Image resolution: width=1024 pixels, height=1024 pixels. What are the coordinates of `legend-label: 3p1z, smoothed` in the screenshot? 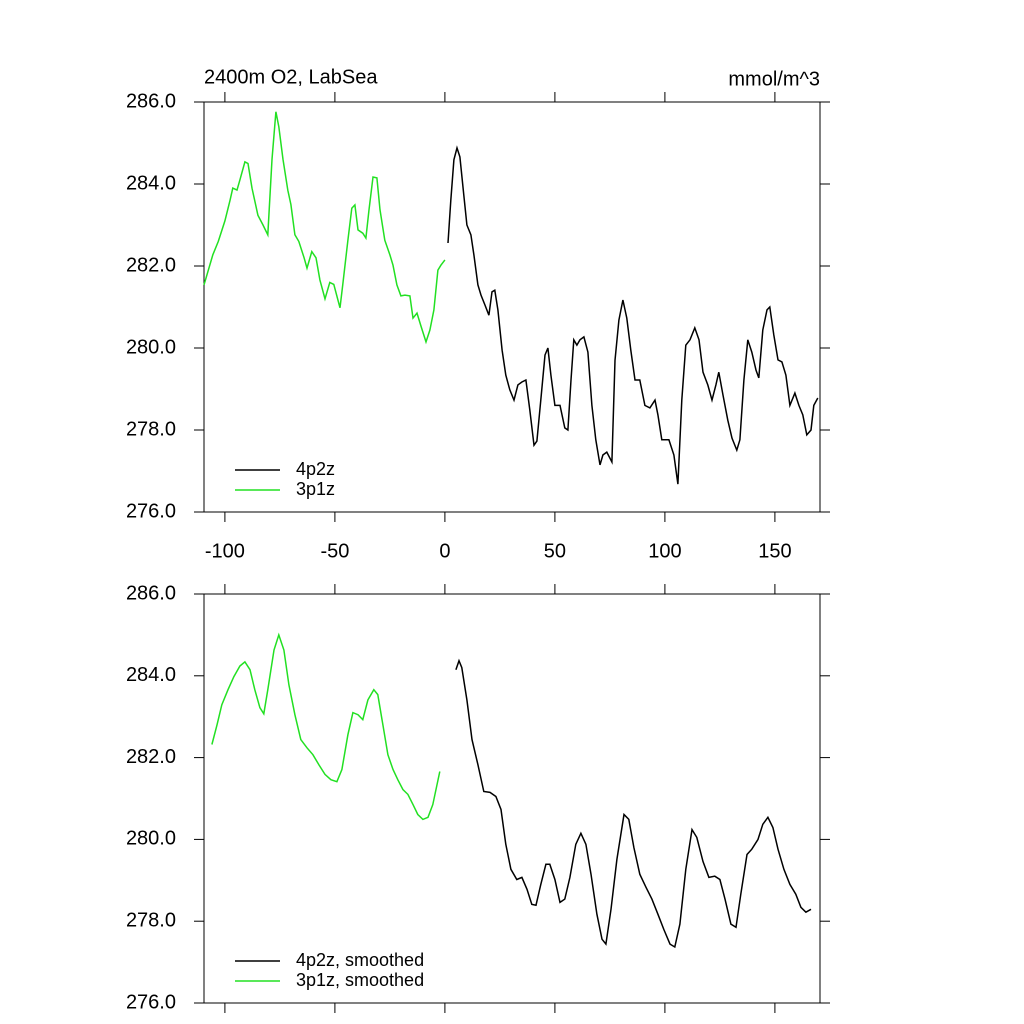 It's located at (360, 980).